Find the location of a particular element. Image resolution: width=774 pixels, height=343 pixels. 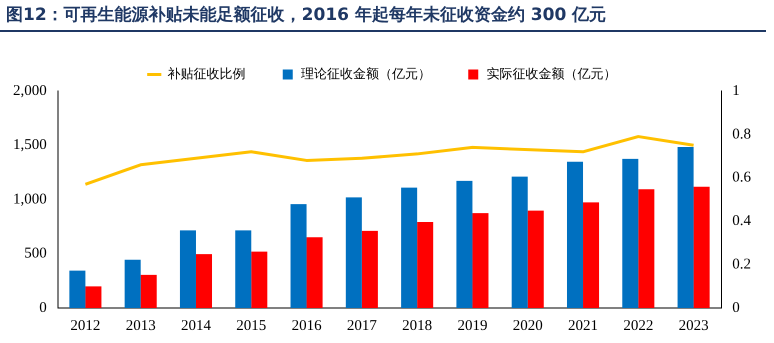

x-tick-label: 2012 is located at coordinates (85, 326).